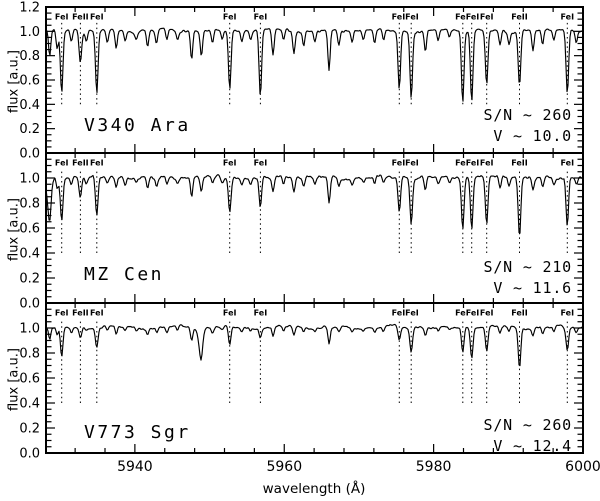 The height and width of the screenshot is (501, 600). I want to click on v-label-mz-cen: V ~ 11.6, so click(532, 288).